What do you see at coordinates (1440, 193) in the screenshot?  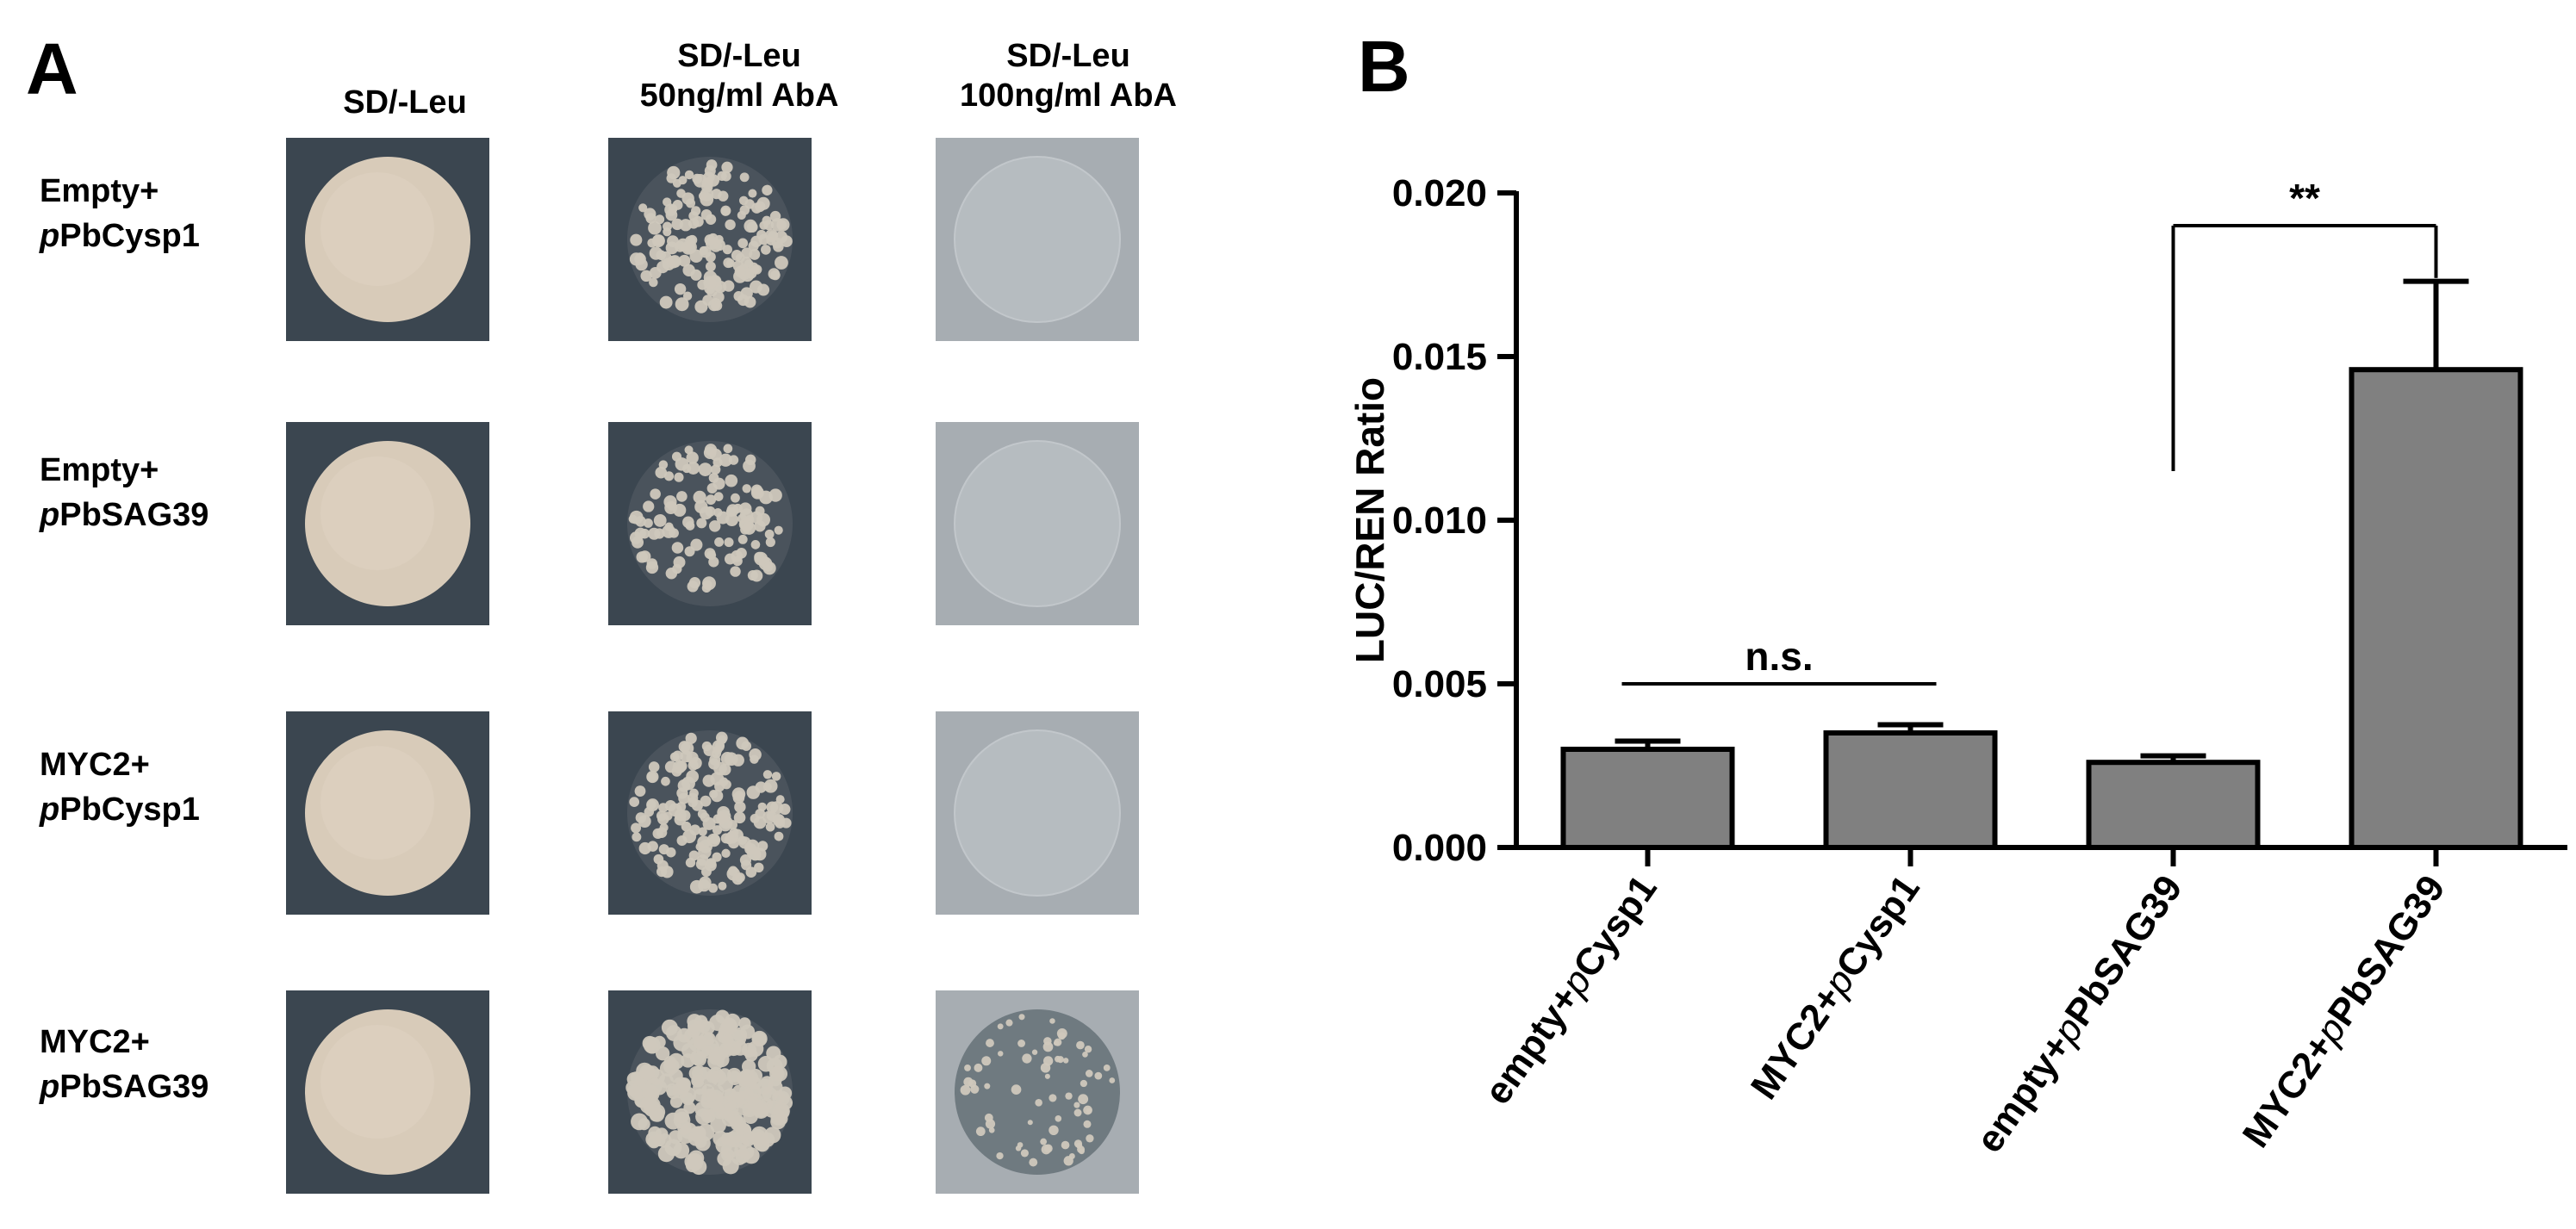 I see `y-tick-label: 0.020` at bounding box center [1440, 193].